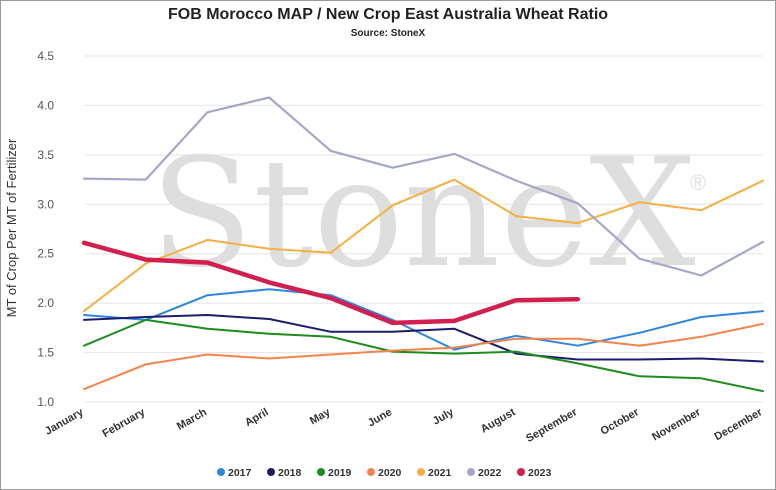 The image size is (776, 490). What do you see at coordinates (64, 422) in the screenshot?
I see `x-tick-label: January` at bounding box center [64, 422].